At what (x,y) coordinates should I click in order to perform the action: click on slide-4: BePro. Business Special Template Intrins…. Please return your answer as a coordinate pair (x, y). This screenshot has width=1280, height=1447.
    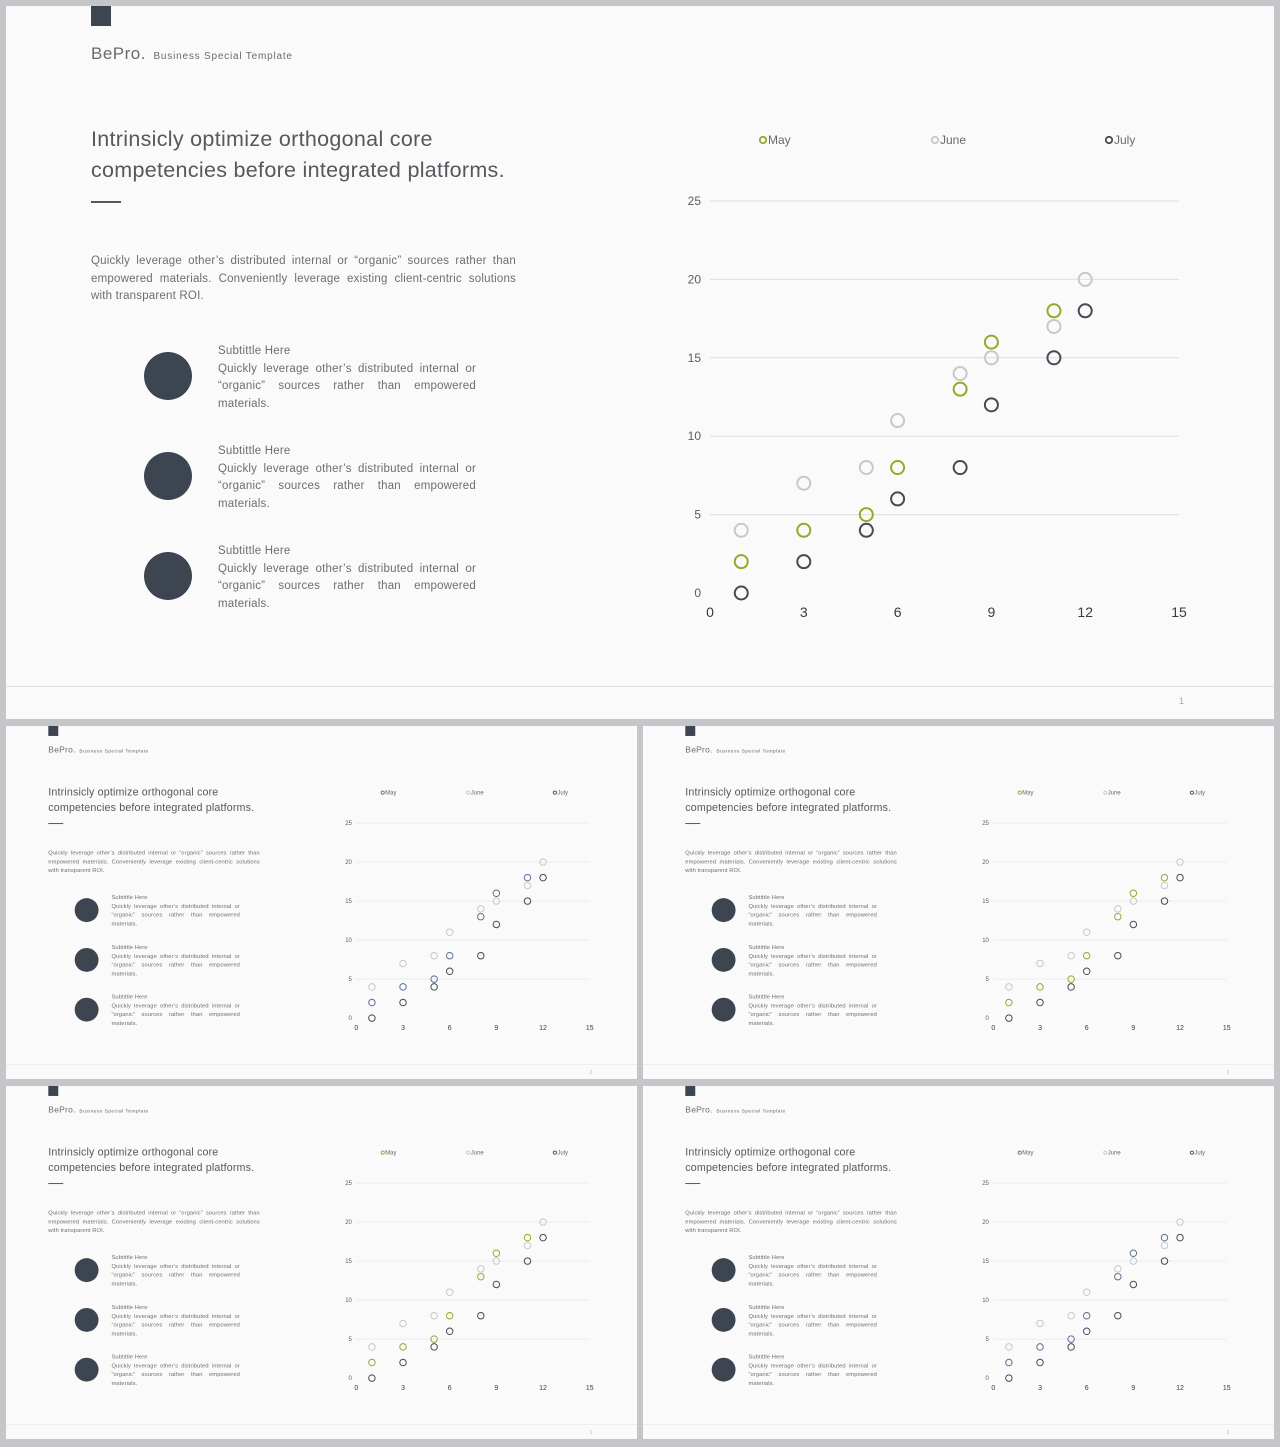
    Looking at the image, I should click on (321, 1262).